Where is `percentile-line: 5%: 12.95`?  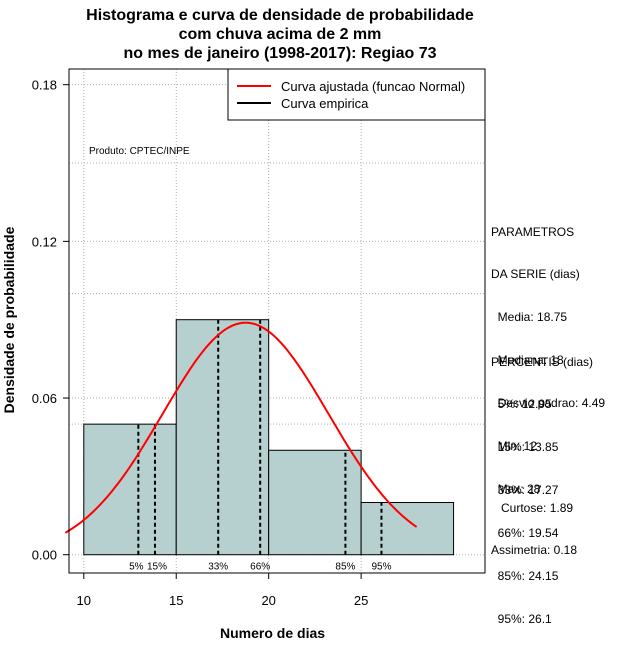
percentile-line: 5%: 12.95 is located at coordinates (521, 404).